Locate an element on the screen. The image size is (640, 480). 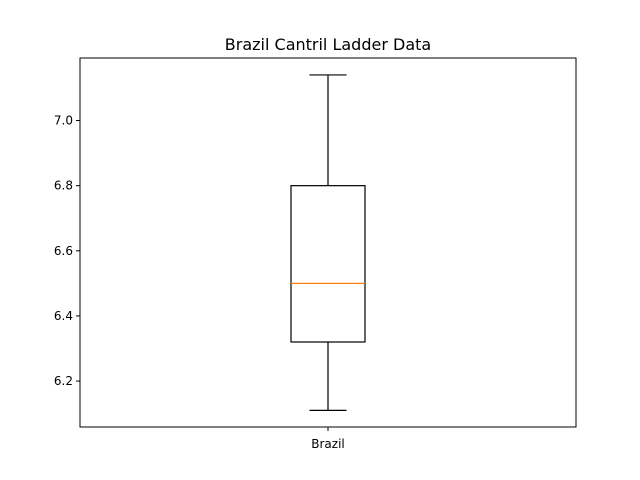
plot-area is located at coordinates (328, 242).